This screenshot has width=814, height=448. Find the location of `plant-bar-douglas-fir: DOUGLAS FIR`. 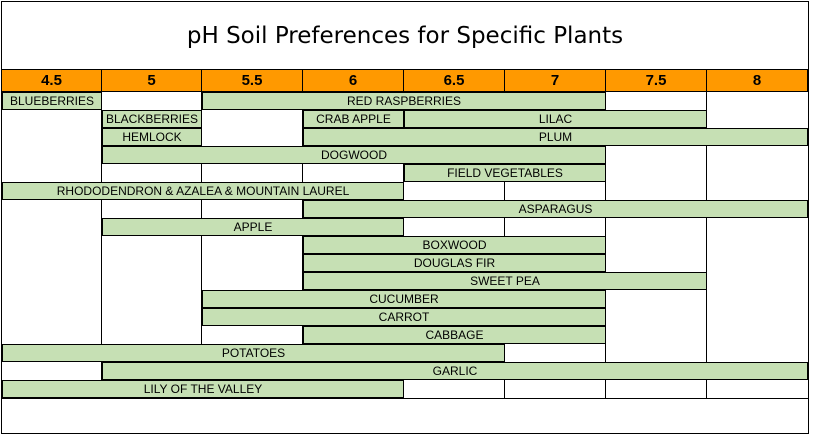

plant-bar-douglas-fir: DOUGLAS FIR is located at coordinates (454, 263).